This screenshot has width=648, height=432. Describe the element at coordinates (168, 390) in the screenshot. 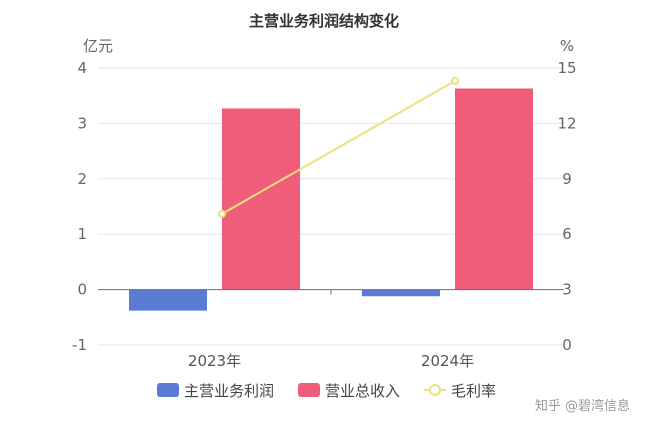

I see `legend-swatch-profit` at that location.